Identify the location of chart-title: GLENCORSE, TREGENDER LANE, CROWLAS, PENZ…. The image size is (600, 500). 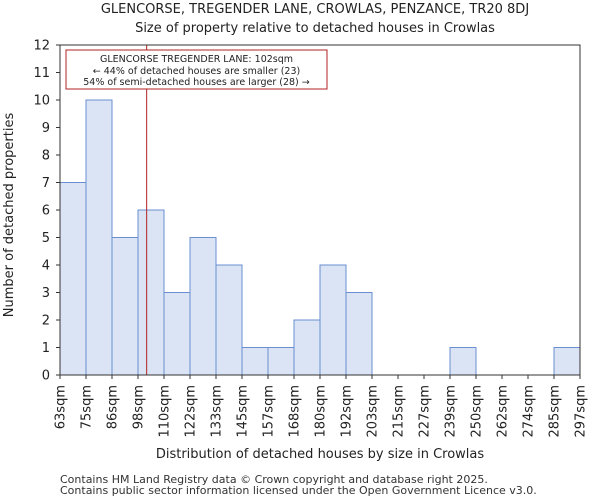
(315, 9).